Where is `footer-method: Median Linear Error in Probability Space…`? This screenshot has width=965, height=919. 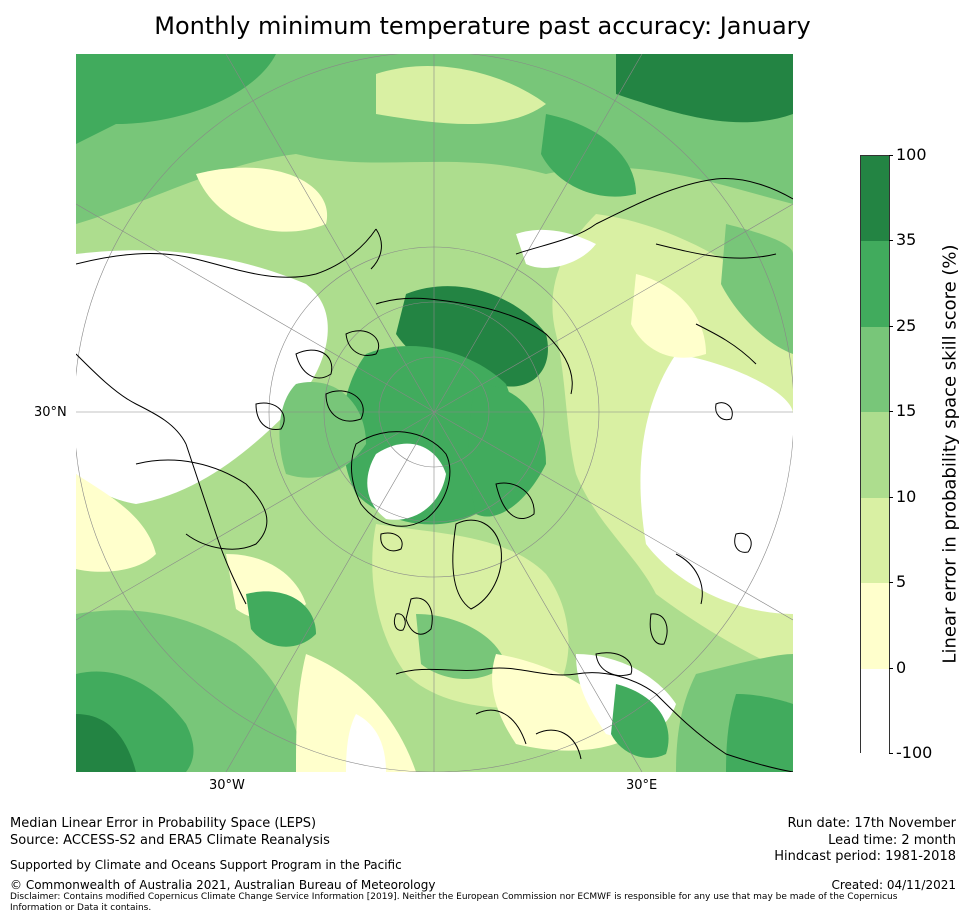
footer-method: Median Linear Error in Probability Space… is located at coordinates (163, 823).